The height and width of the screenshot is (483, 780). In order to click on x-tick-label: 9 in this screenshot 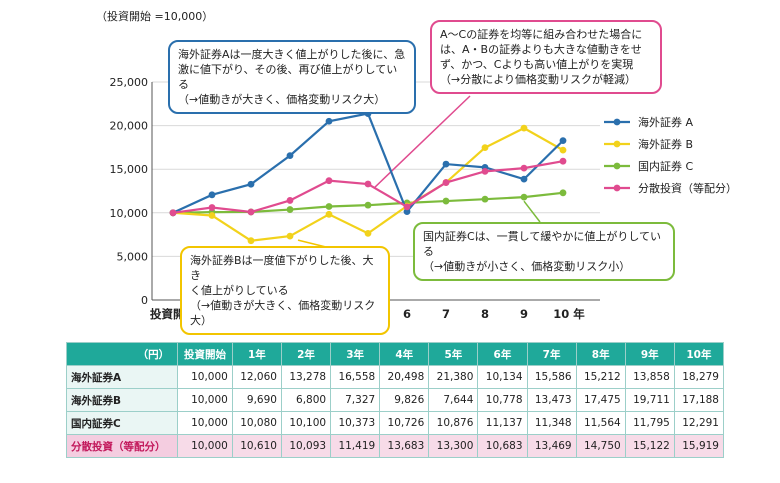, I will do `click(524, 314)`.